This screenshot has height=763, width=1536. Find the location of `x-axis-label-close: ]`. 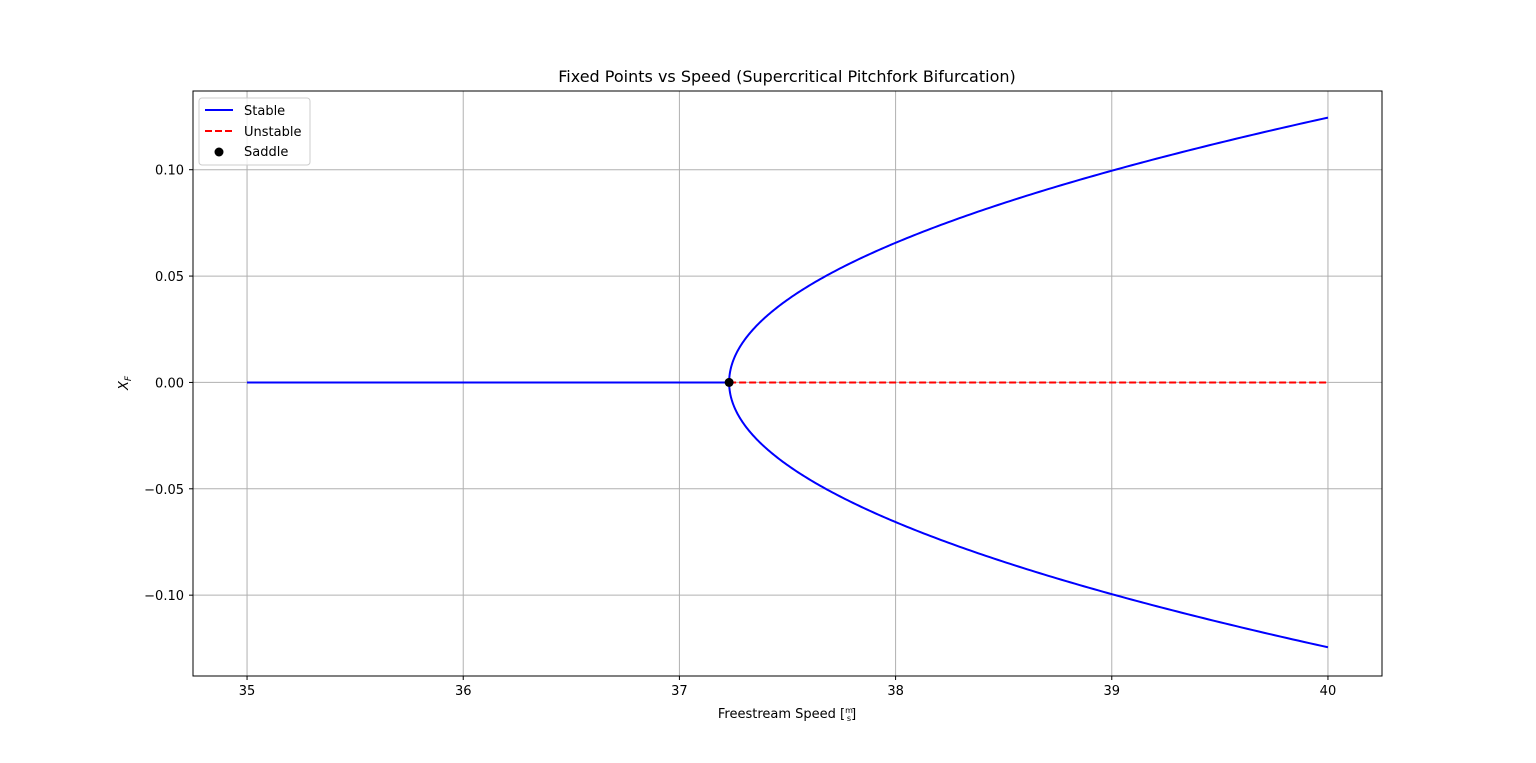

x-axis-label-close: ] is located at coordinates (853, 714).